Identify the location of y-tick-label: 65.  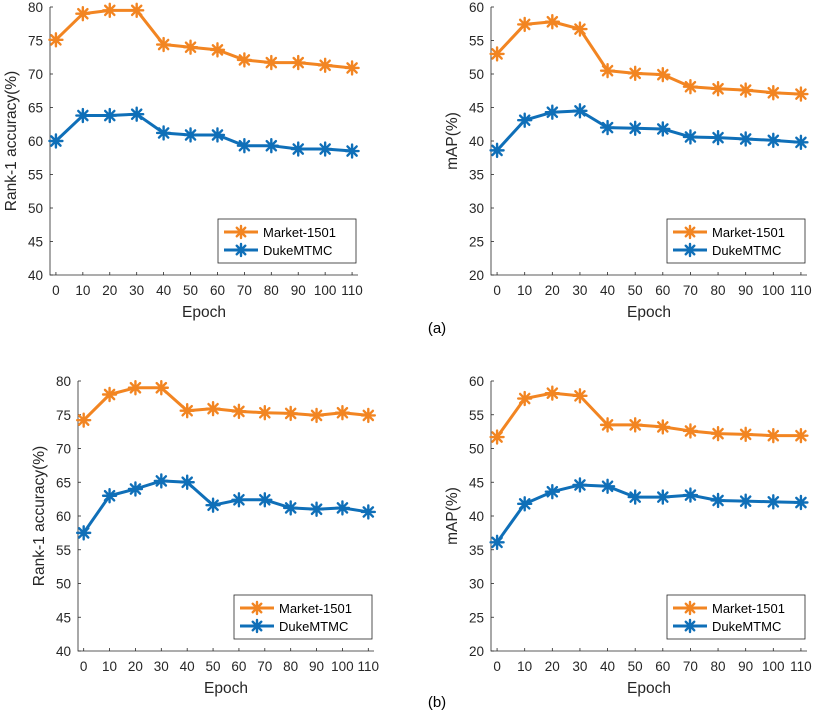
(35, 108).